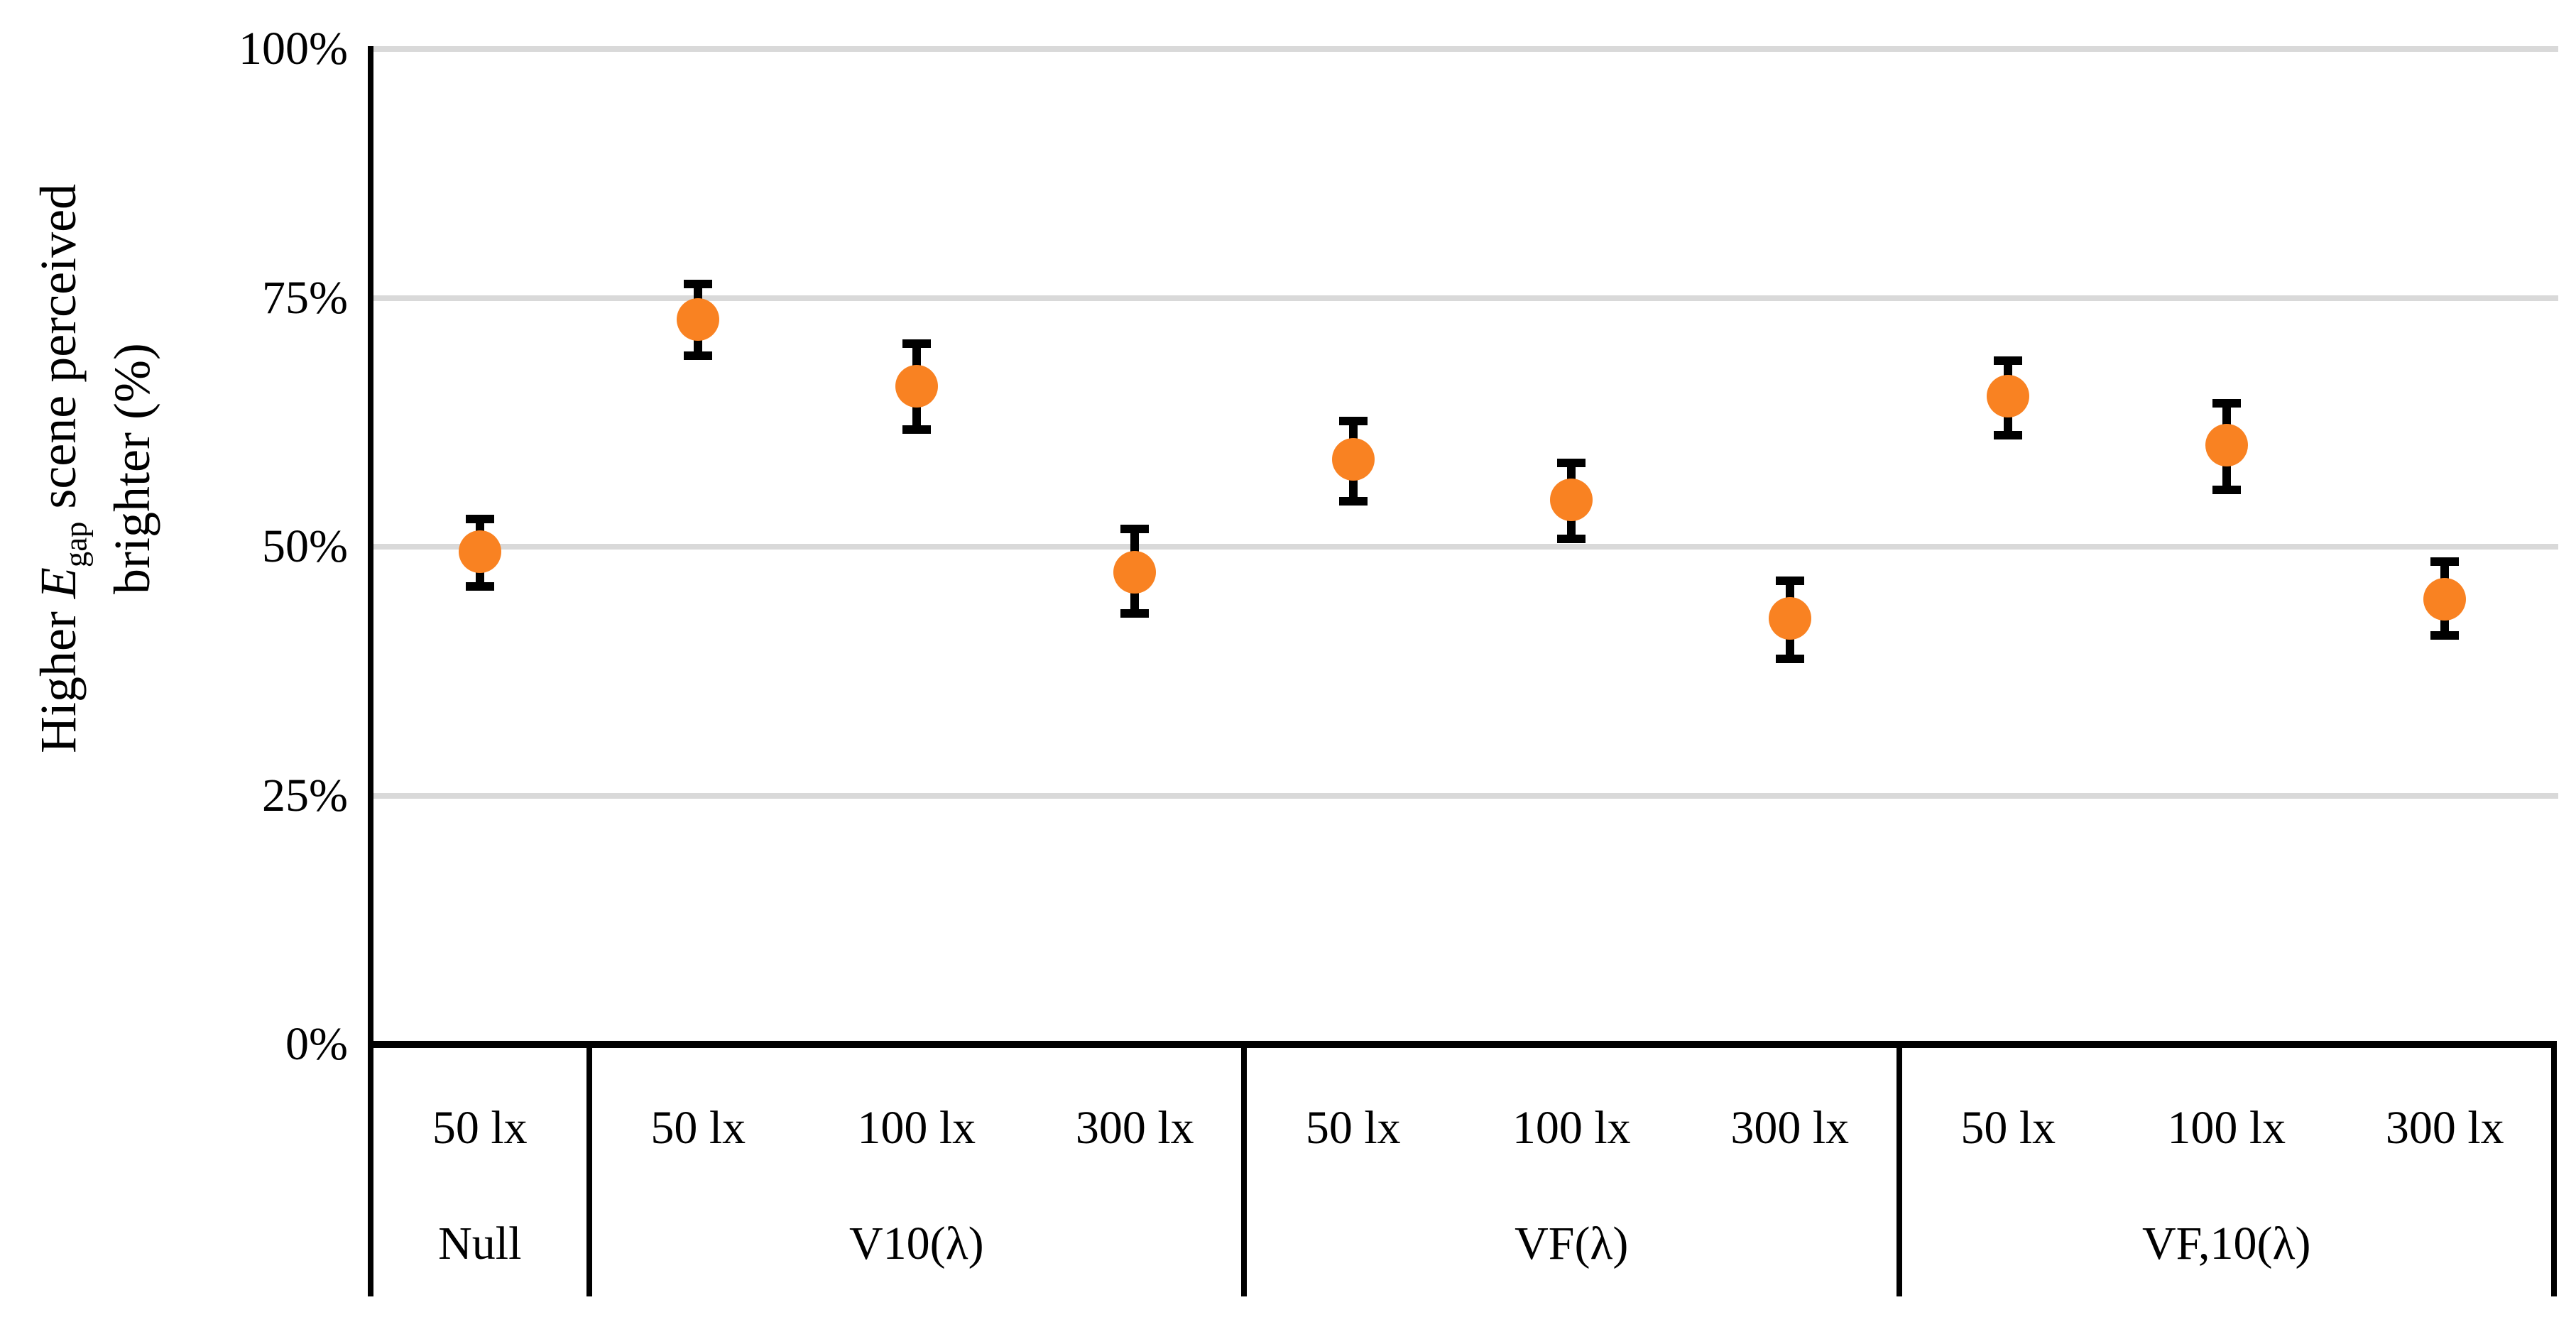 The image size is (2576, 1322). What do you see at coordinates (1135, 572) in the screenshot?
I see `data-point-v10-300-lx` at bounding box center [1135, 572].